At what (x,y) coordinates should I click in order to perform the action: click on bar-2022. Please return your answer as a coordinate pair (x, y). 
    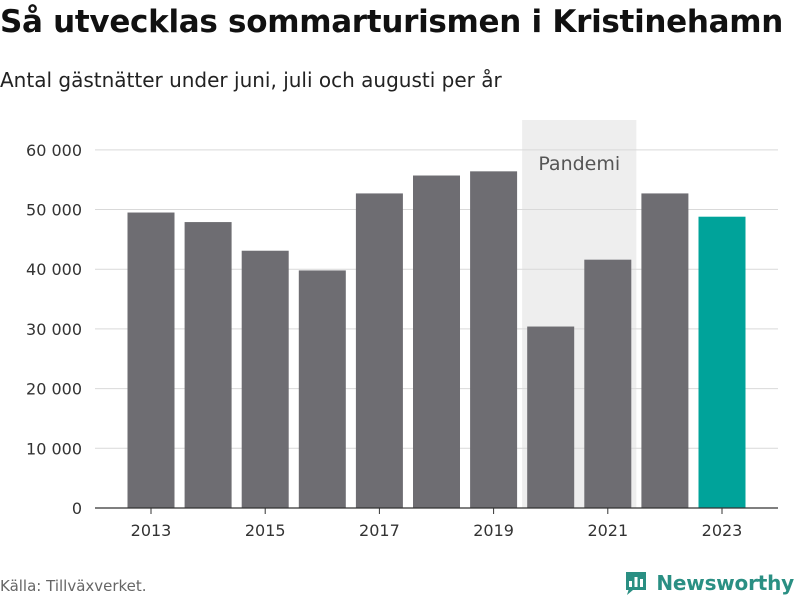
    Looking at the image, I should click on (665, 350).